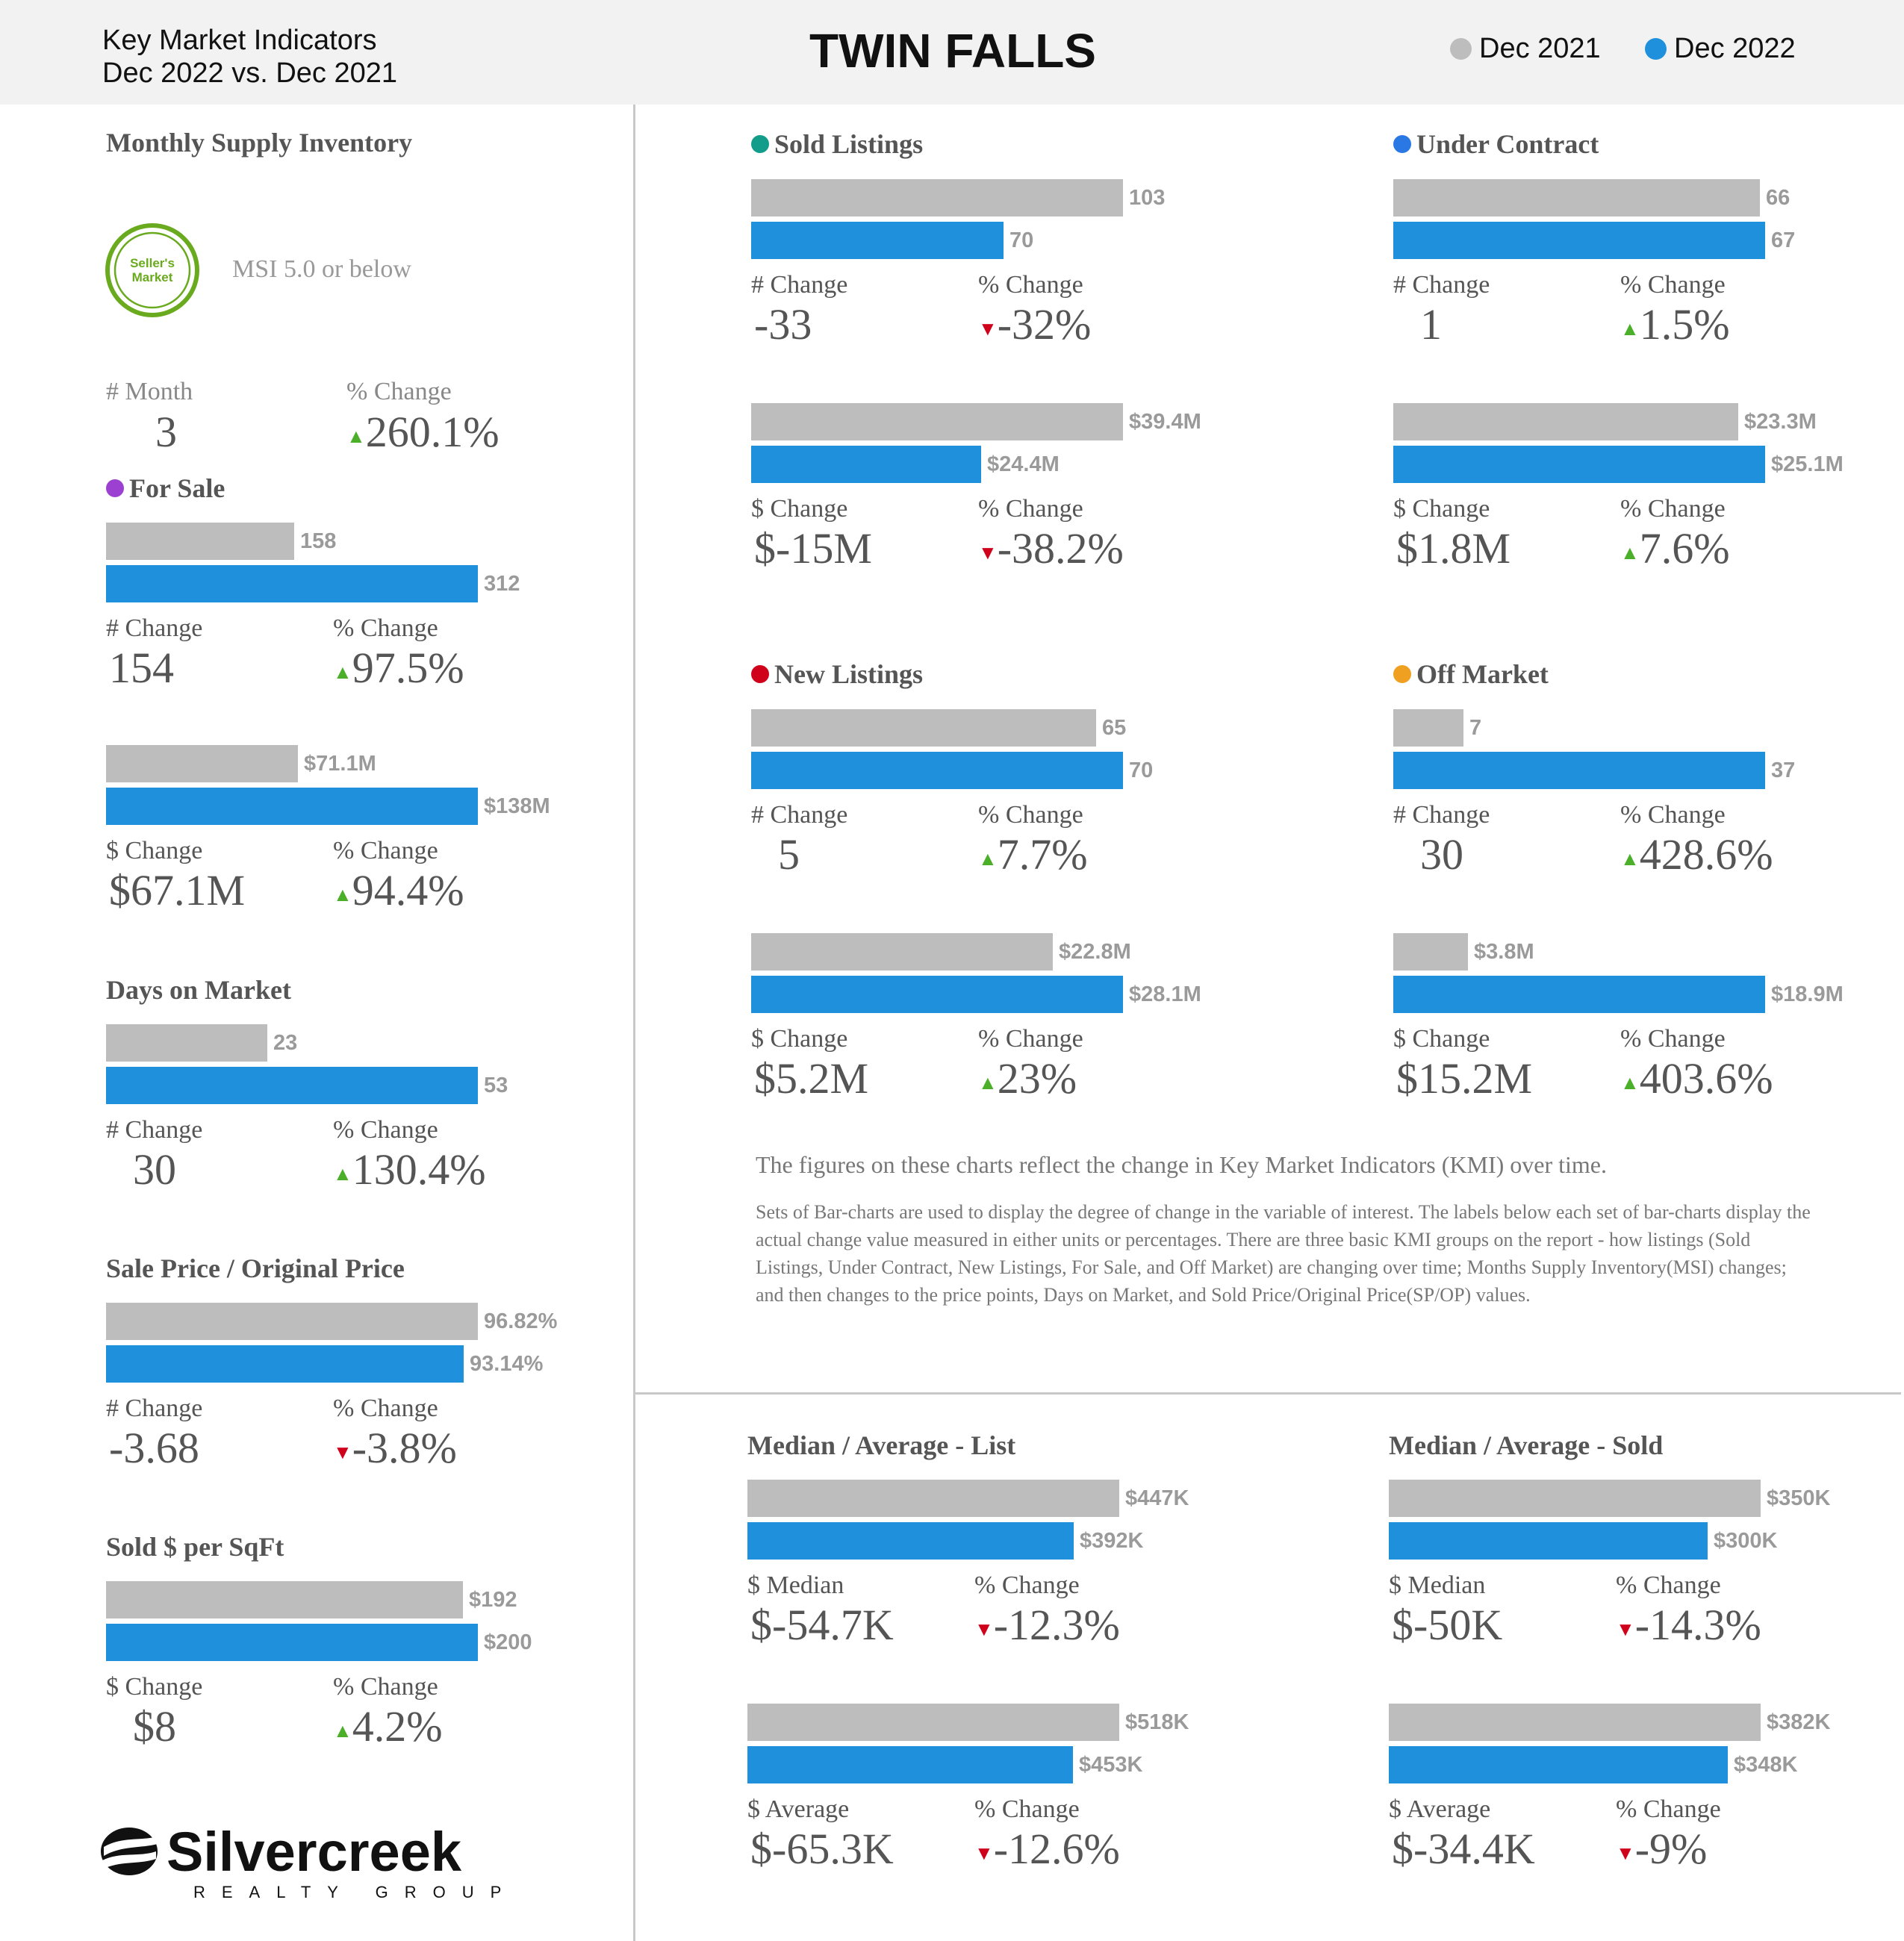 Image resolution: width=1904 pixels, height=1941 pixels. I want to click on change-value: $-34.4K, so click(1463, 1849).